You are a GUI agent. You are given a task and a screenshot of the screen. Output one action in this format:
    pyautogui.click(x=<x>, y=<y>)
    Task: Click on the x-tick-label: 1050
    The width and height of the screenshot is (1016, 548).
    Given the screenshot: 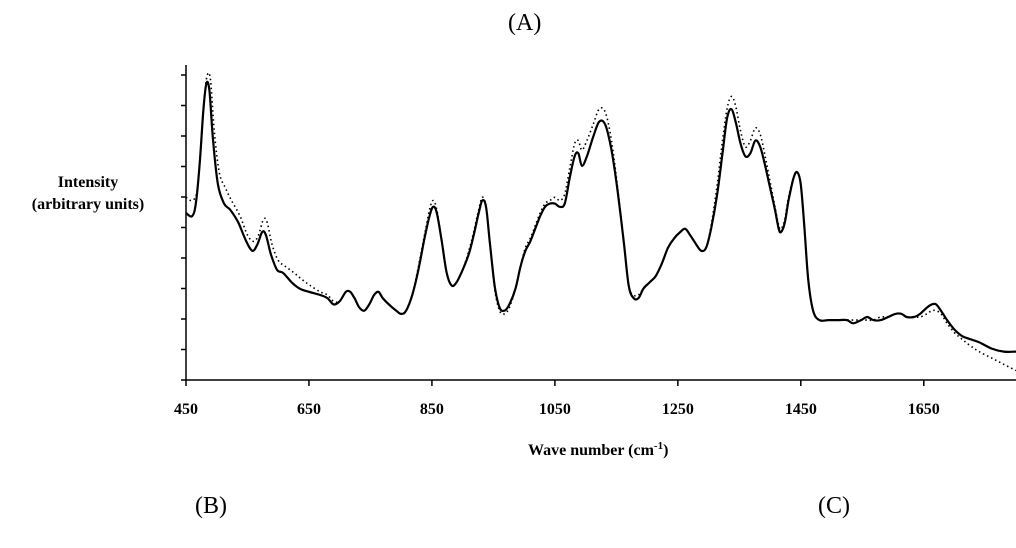 What is the action you would take?
    pyautogui.click(x=555, y=409)
    